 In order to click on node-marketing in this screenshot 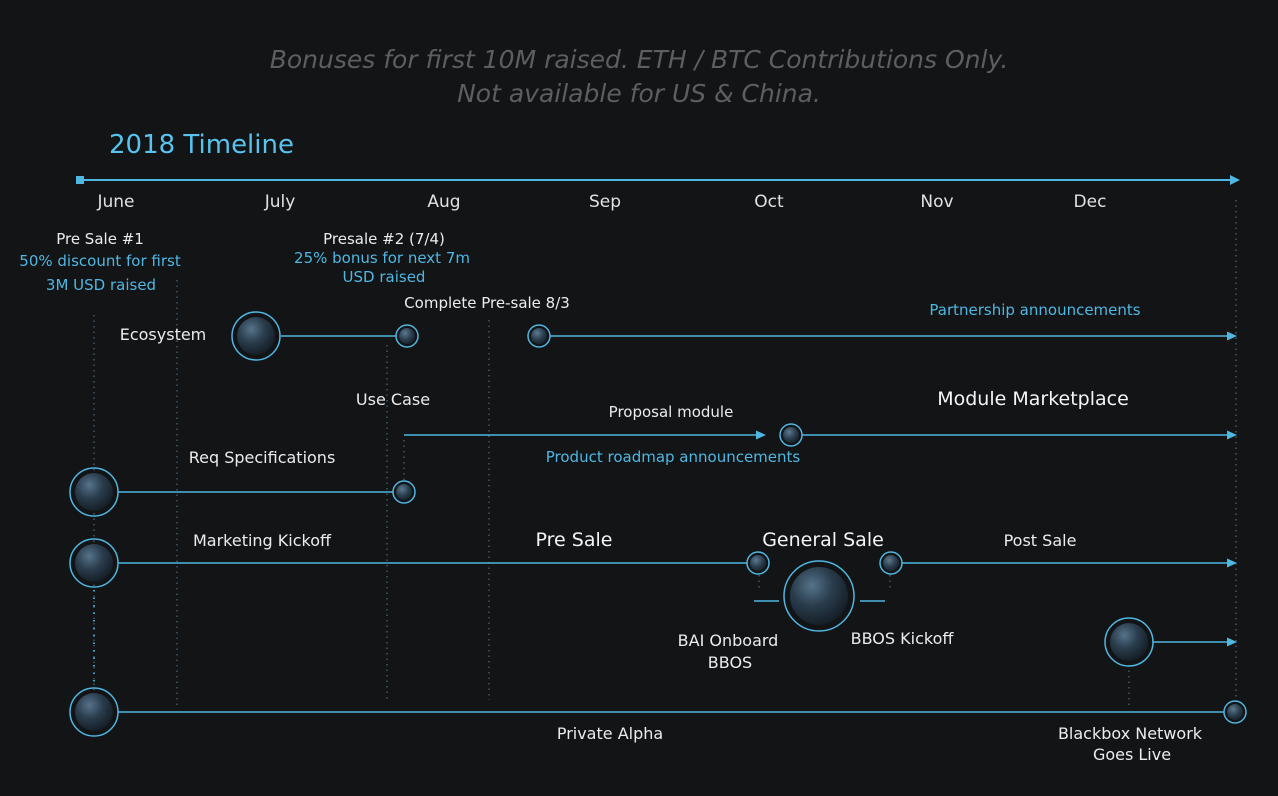, I will do `click(94, 563)`.